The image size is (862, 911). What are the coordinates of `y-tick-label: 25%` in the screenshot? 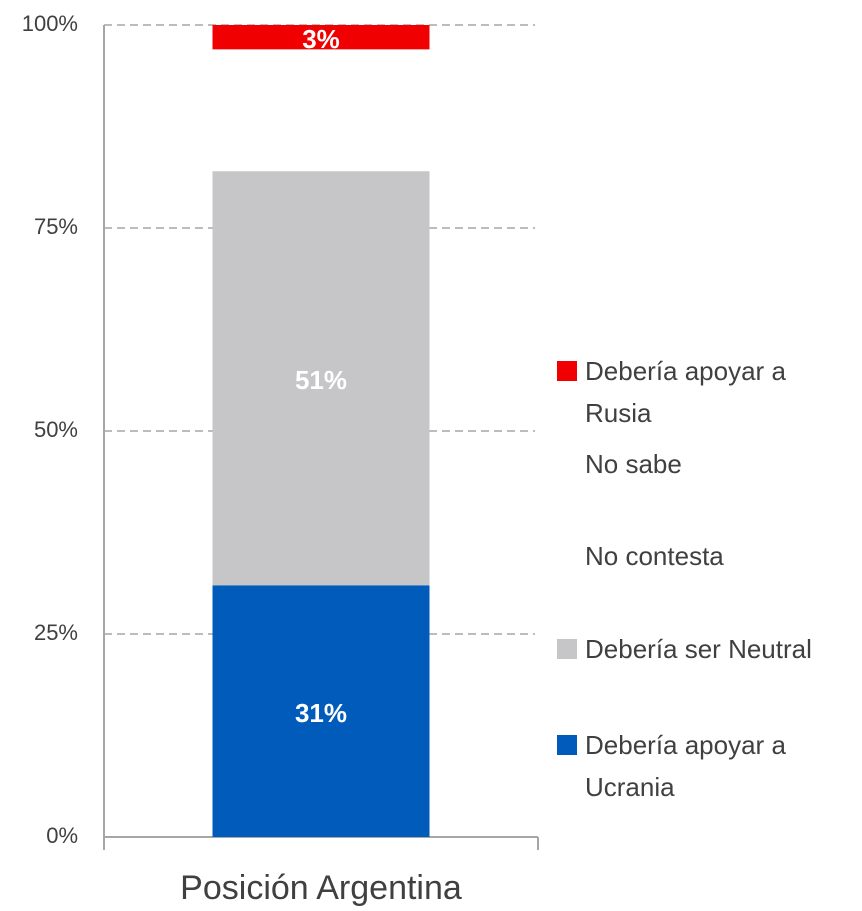 It's located at (56, 632).